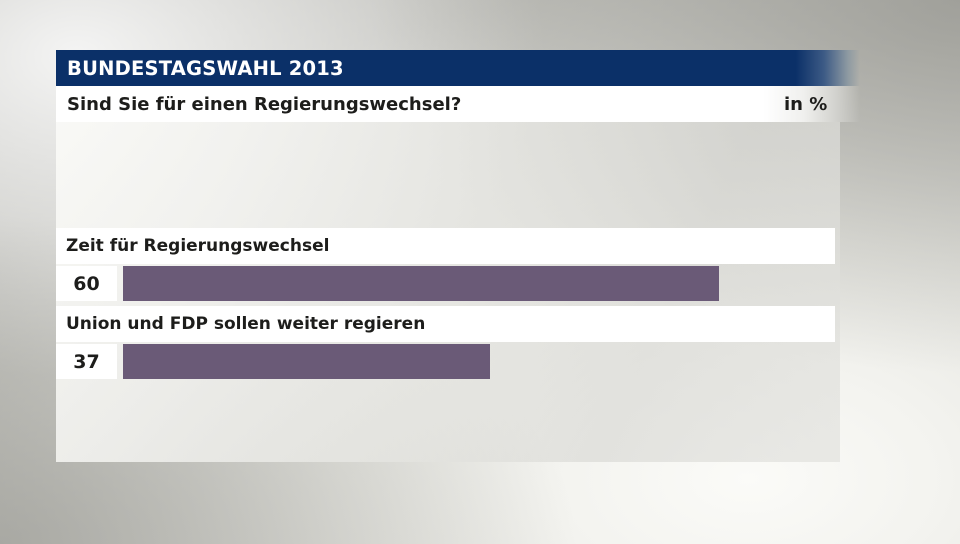  I want to click on bar-value-label: 60, so click(86, 283).